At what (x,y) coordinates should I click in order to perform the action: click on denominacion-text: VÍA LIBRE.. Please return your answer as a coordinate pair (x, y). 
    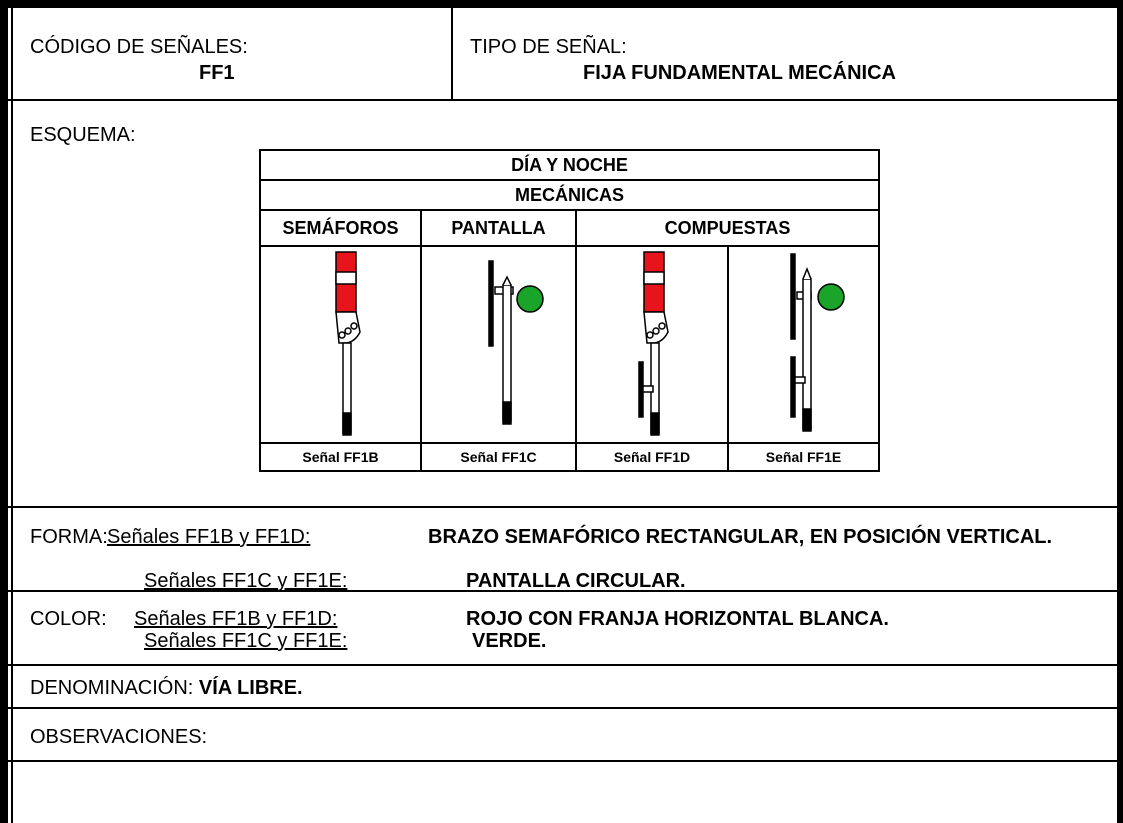
    Looking at the image, I should click on (250, 688).